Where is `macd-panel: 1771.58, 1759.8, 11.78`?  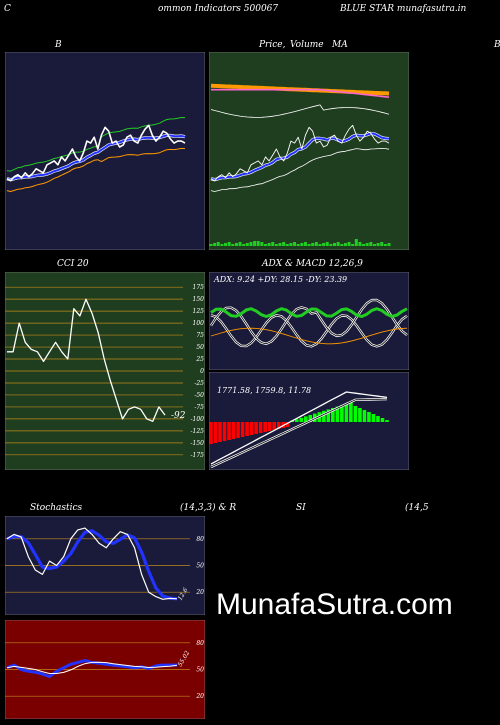 macd-panel: 1771.58, 1759.8, 11.78 is located at coordinates (309, 421).